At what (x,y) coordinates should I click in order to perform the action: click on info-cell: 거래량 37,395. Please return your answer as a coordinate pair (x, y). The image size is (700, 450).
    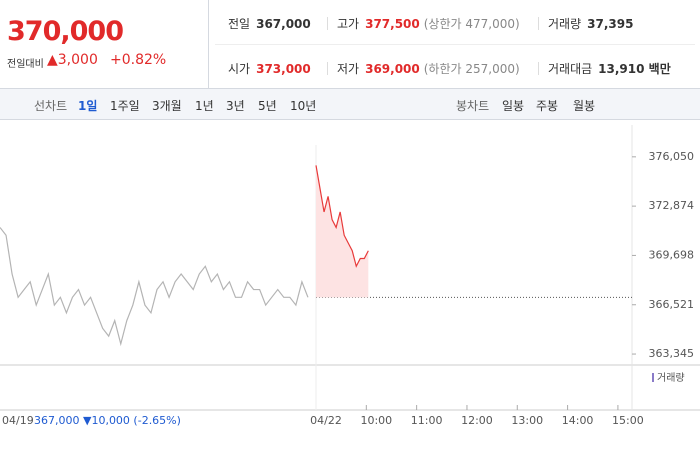
    Looking at the image, I should click on (590, 23).